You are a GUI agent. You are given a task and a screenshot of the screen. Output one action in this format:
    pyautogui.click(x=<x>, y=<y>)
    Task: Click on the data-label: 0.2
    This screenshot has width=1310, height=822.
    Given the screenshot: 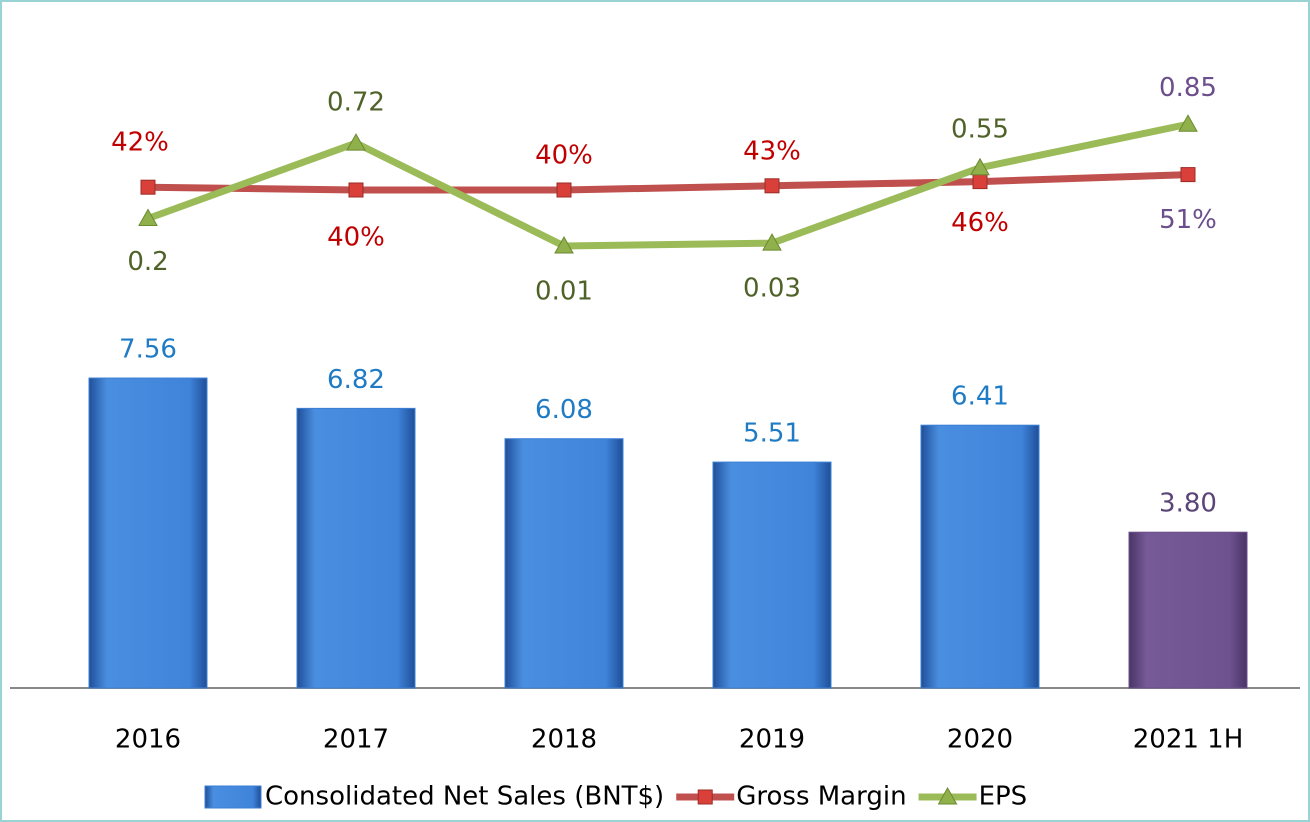 What is the action you would take?
    pyautogui.click(x=147, y=262)
    